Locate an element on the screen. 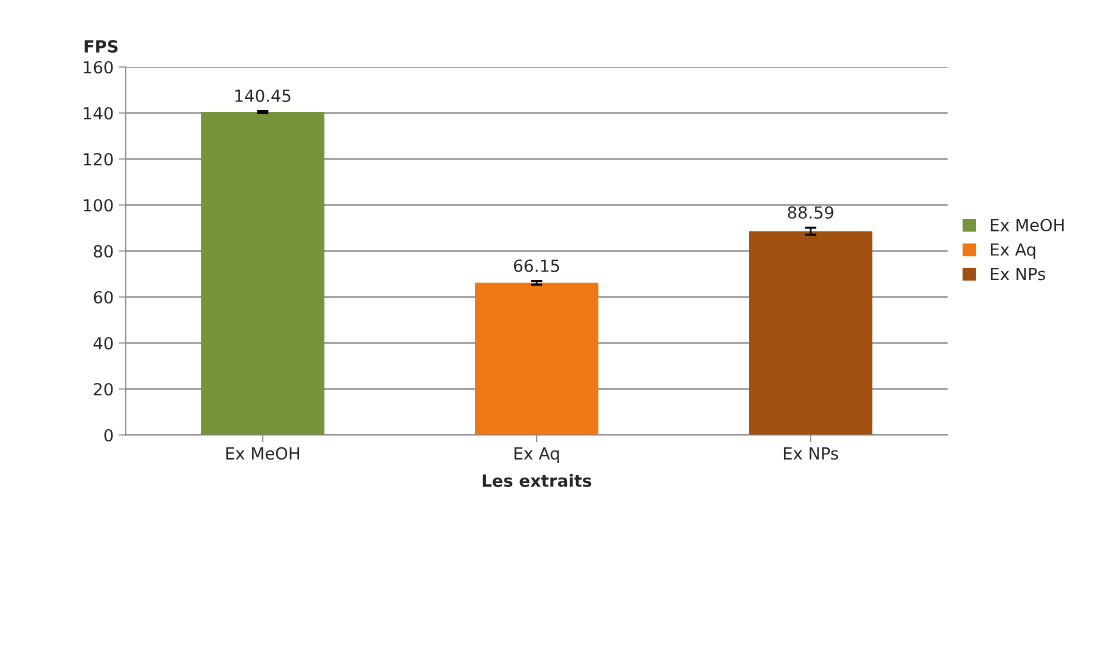 The image size is (1093, 645). y-tick-label: 80 is located at coordinates (103, 251).